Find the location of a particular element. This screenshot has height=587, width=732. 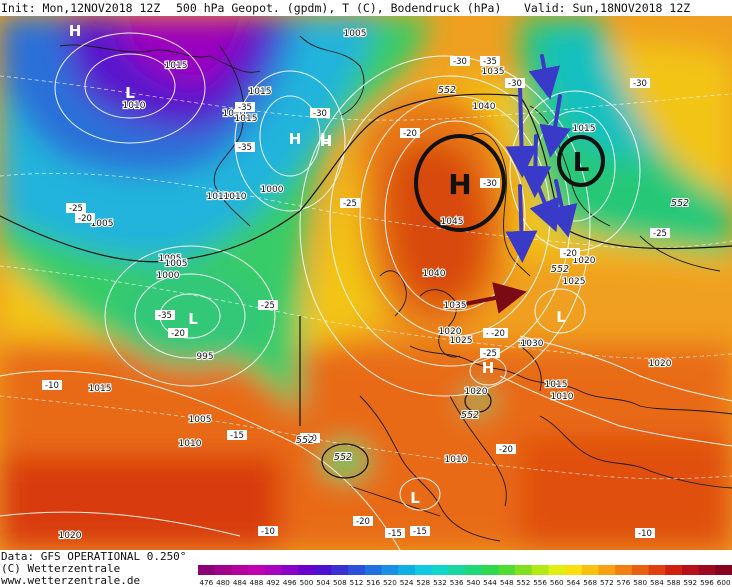

scale-tick-label: 512 is located at coordinates (357, 582).